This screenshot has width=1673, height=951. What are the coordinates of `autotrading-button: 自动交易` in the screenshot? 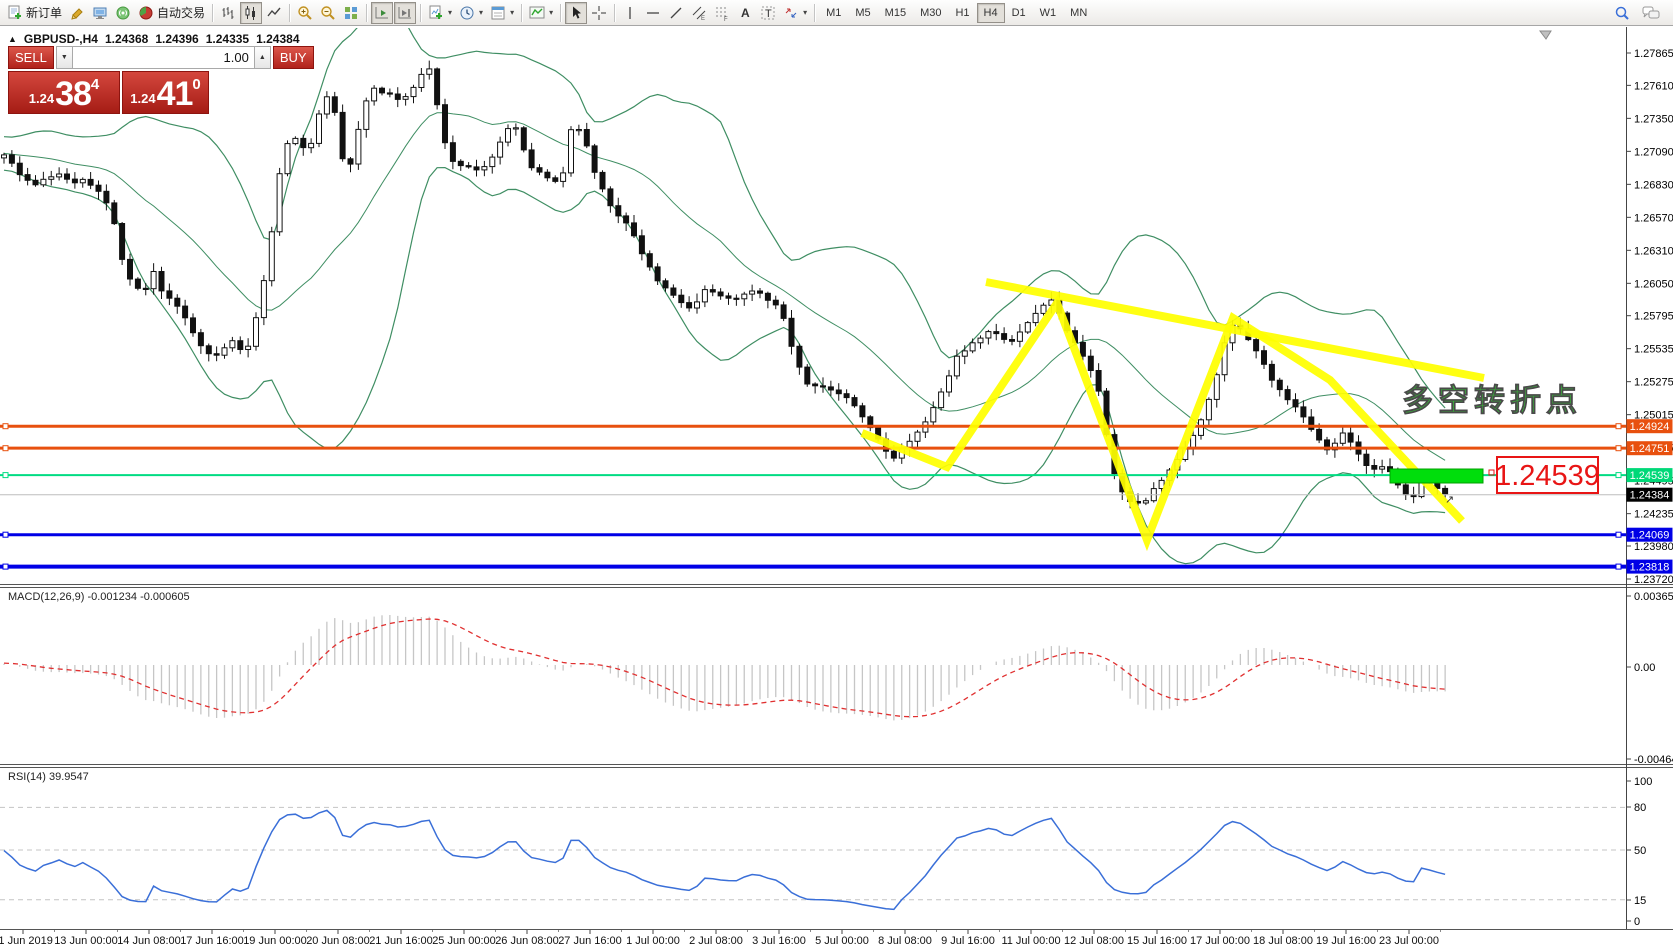 It's located at (171, 13).